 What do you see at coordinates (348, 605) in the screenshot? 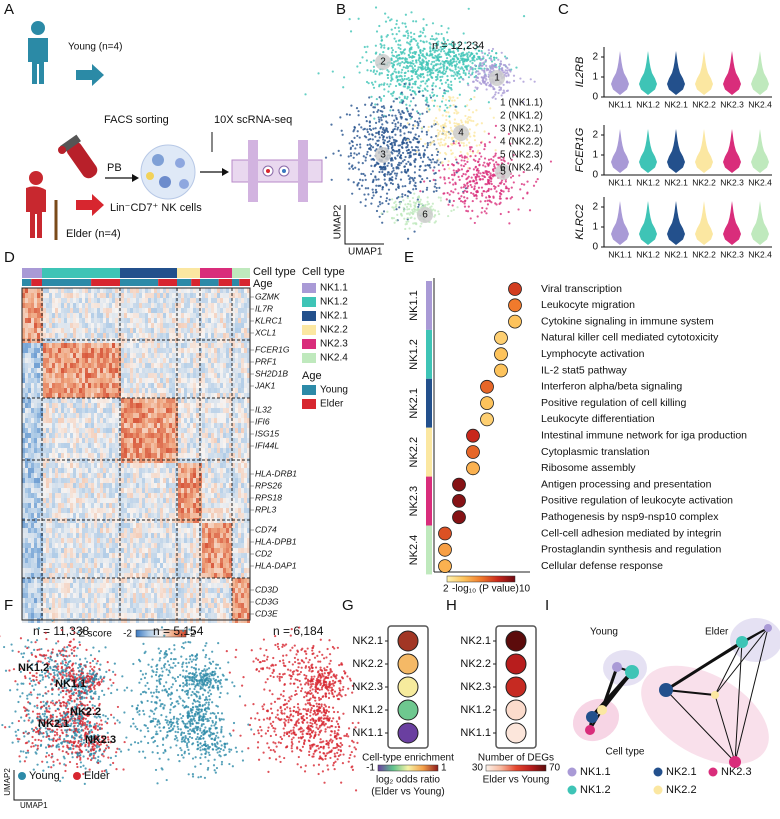
I see `panel-label: G` at bounding box center [348, 605].